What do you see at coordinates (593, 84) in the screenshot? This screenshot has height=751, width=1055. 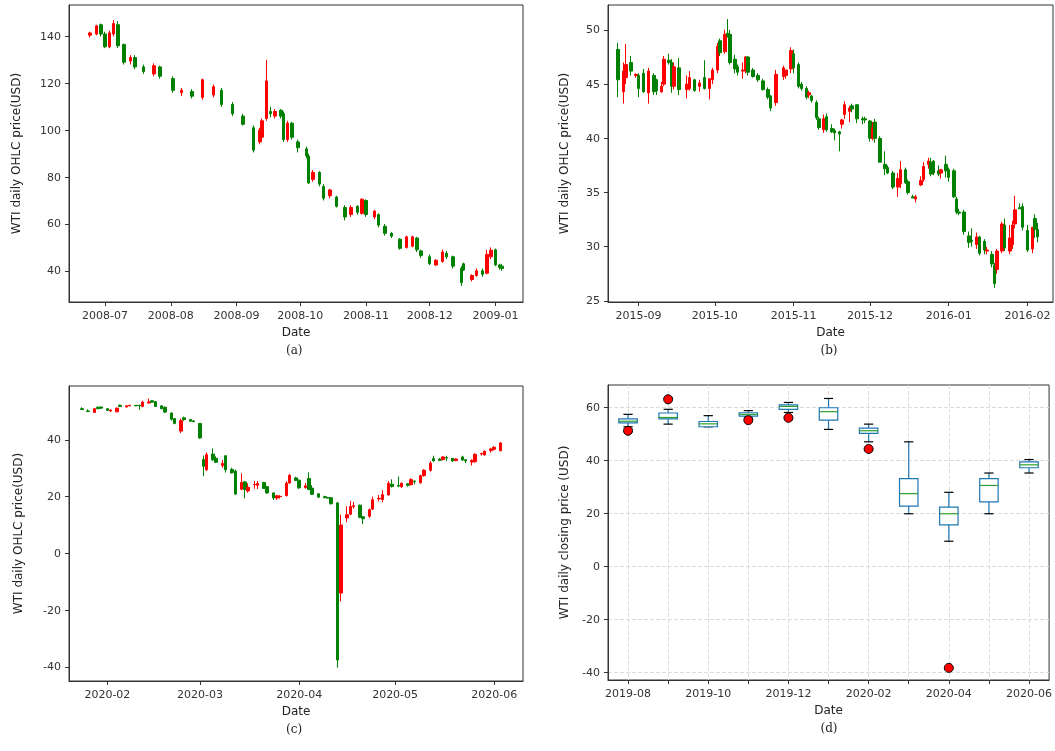 I see `y-tick-label: 45` at bounding box center [593, 84].